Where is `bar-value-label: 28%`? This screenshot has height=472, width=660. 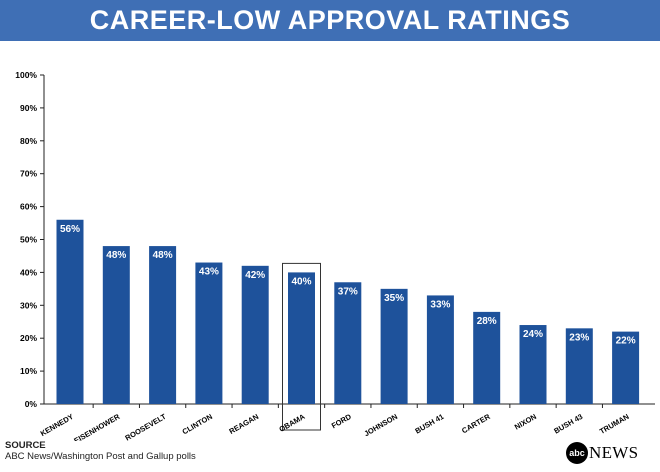
bar-value-label: 28% is located at coordinates (487, 321).